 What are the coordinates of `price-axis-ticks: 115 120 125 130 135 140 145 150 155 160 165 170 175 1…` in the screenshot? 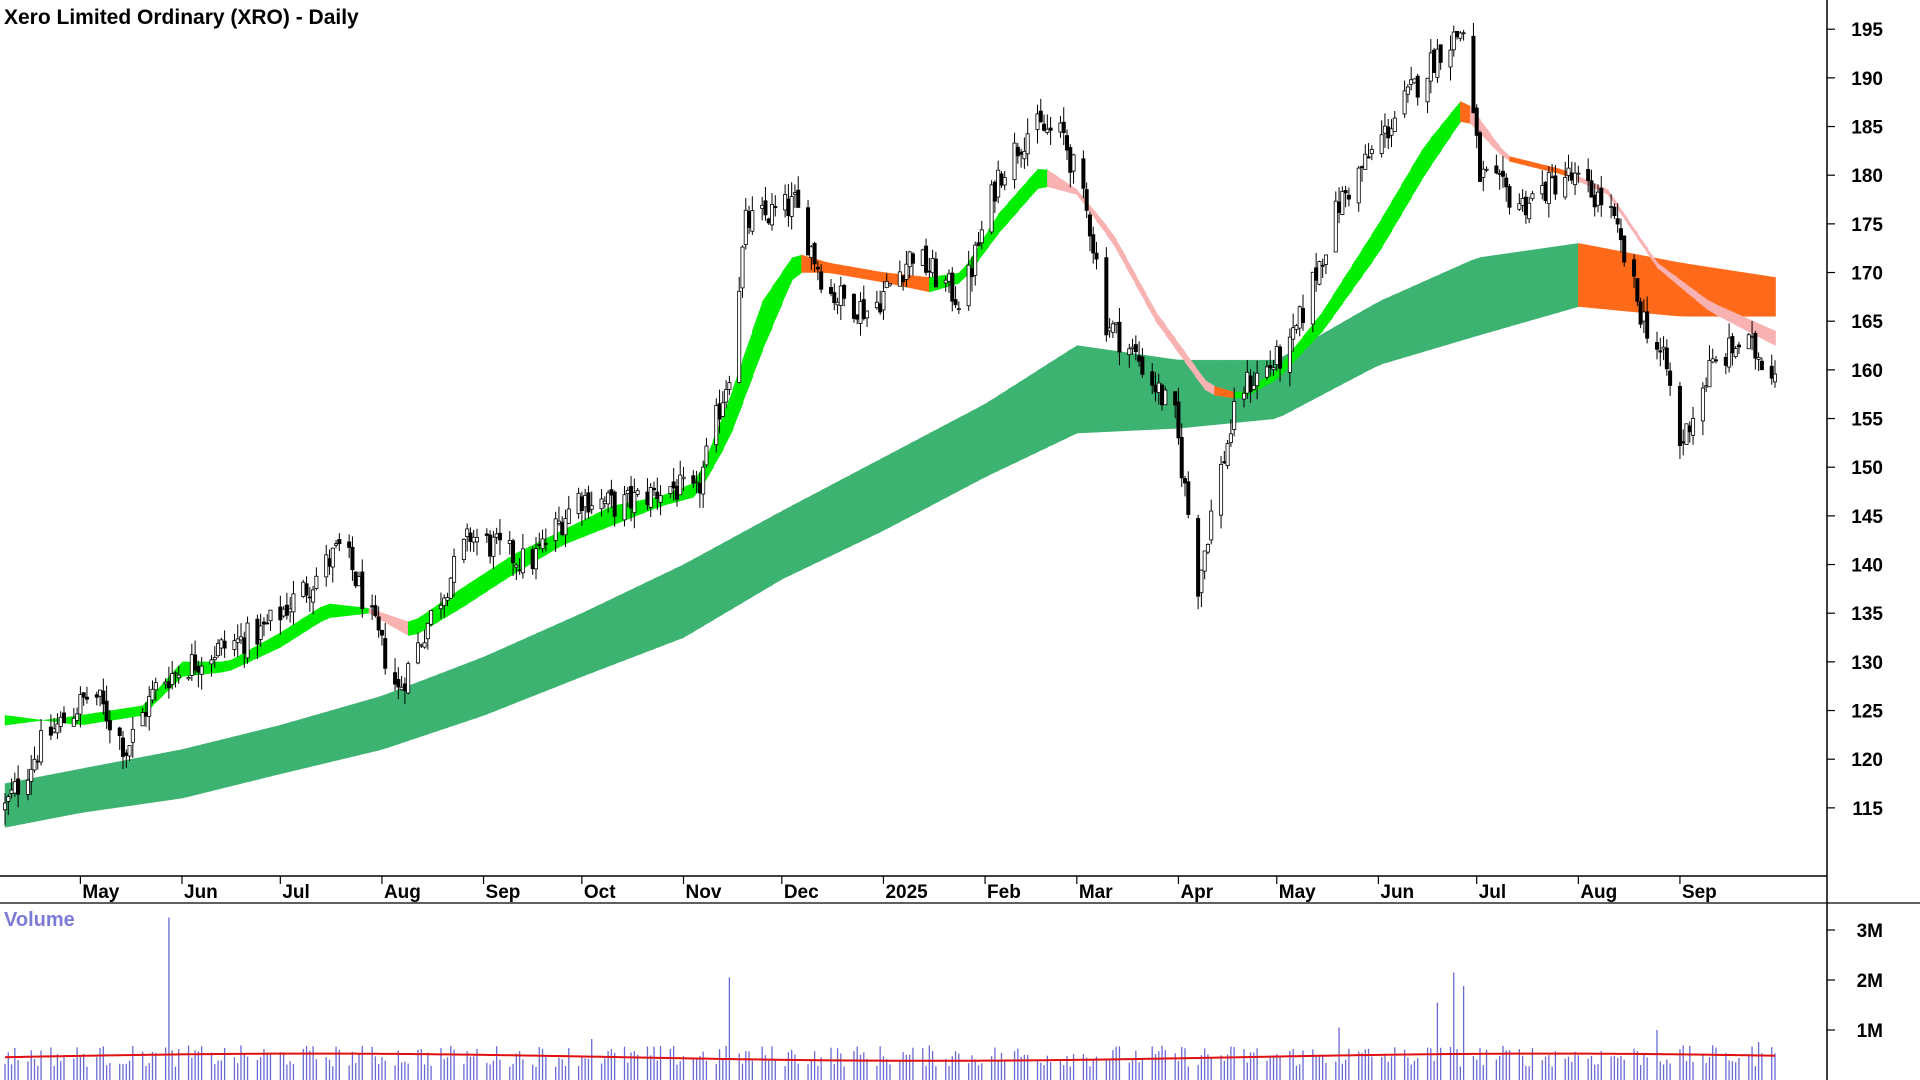 It's located at (1855, 420).